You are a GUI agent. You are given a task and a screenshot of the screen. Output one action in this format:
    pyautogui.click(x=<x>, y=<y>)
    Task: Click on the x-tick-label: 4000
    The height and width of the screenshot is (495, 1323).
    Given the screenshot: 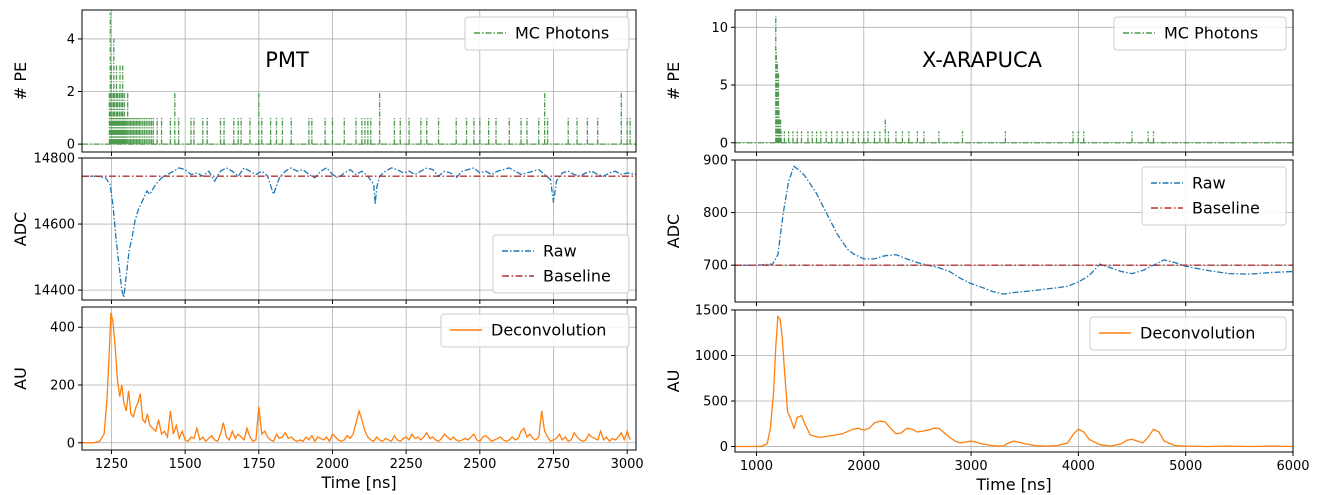 What is the action you would take?
    pyautogui.click(x=1078, y=466)
    